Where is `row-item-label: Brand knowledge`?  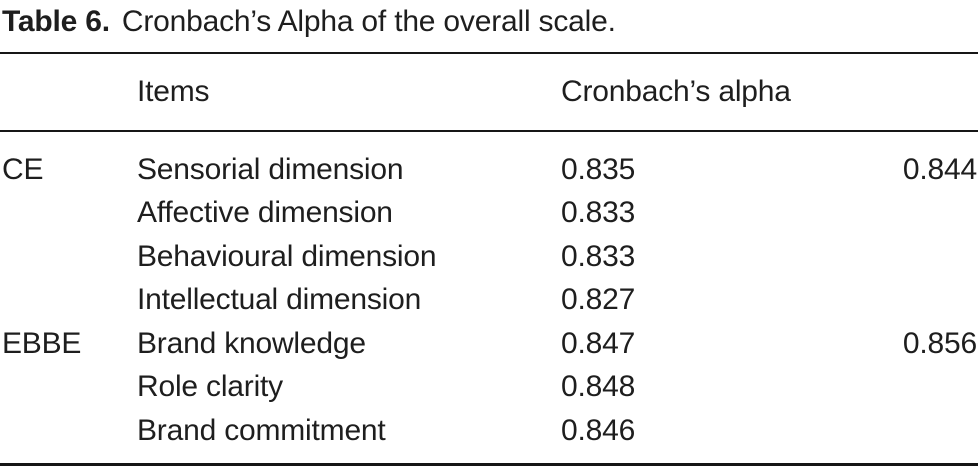 row-item-label: Brand knowledge is located at coordinates (251, 343).